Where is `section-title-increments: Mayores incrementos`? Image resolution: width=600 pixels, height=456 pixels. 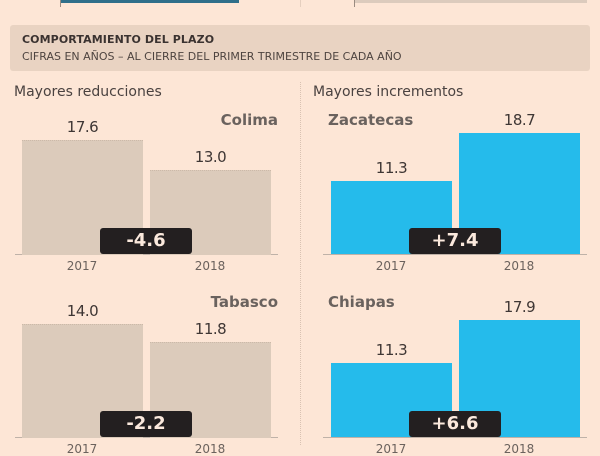
section-title-increments: Mayores incrementos is located at coordinates (388, 92).